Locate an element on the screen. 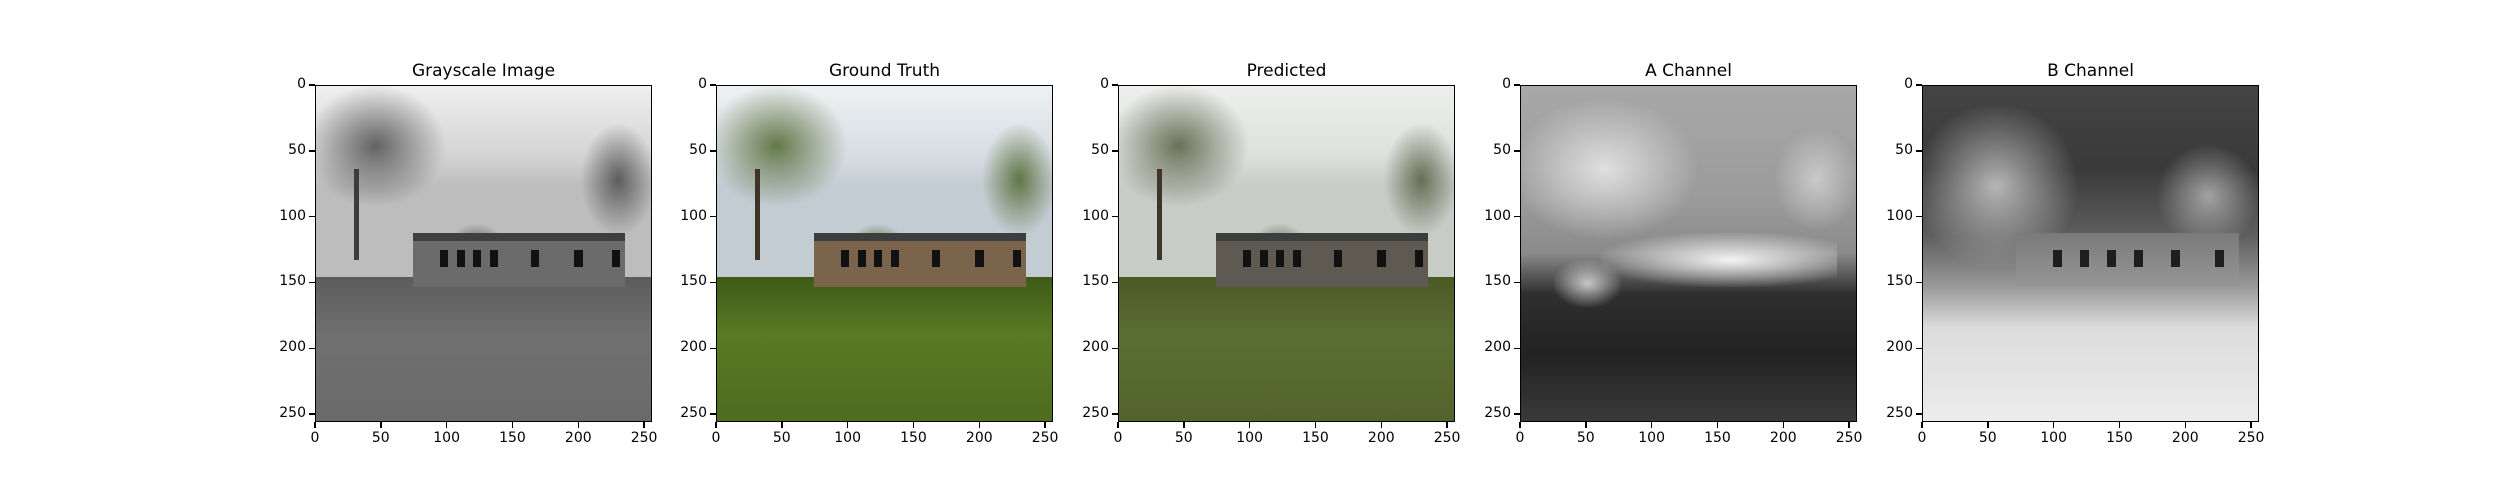 This screenshot has height=500, width=2500. panel-title: A Channel is located at coordinates (1688, 71).